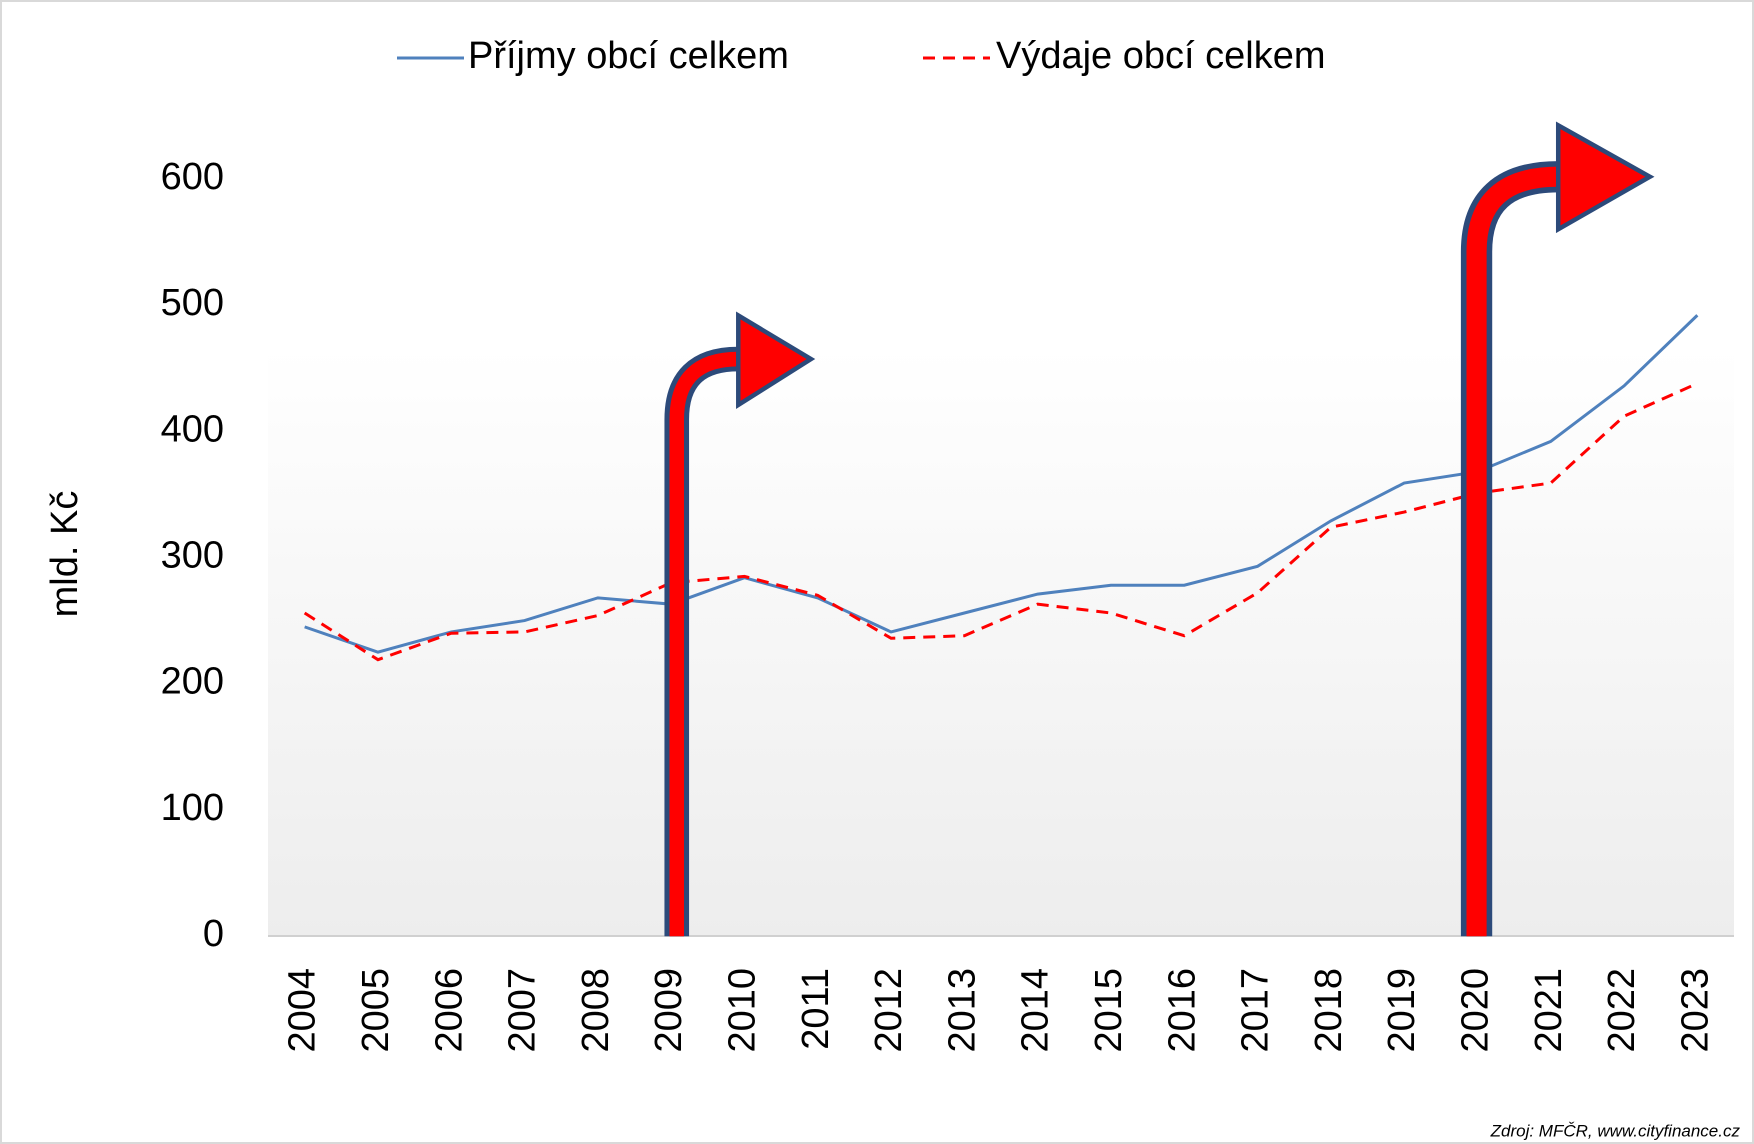 The width and height of the screenshot is (1754, 1144). What do you see at coordinates (889, 1010) in the screenshot?
I see `x-tick-label: 2012` at bounding box center [889, 1010].